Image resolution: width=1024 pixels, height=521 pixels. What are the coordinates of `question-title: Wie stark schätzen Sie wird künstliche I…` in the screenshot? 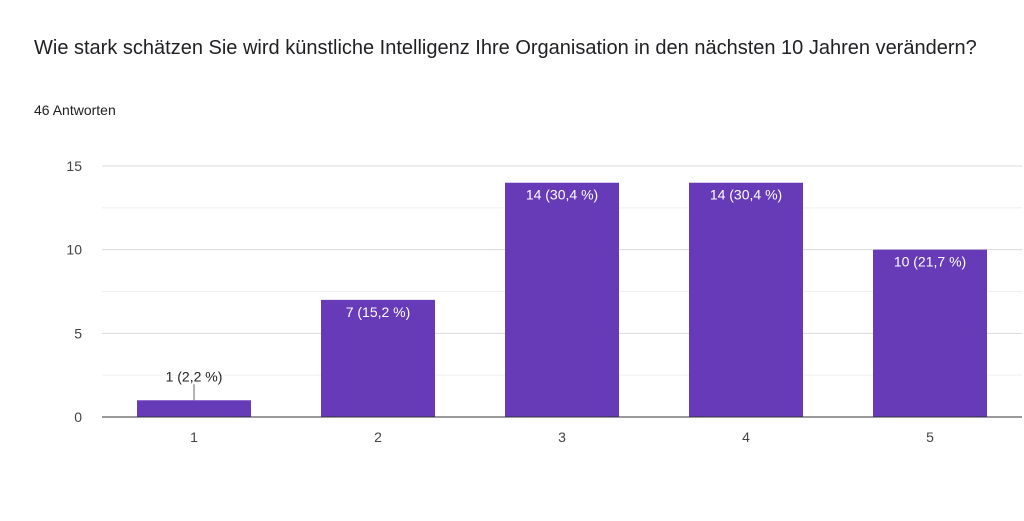 It's located at (505, 48).